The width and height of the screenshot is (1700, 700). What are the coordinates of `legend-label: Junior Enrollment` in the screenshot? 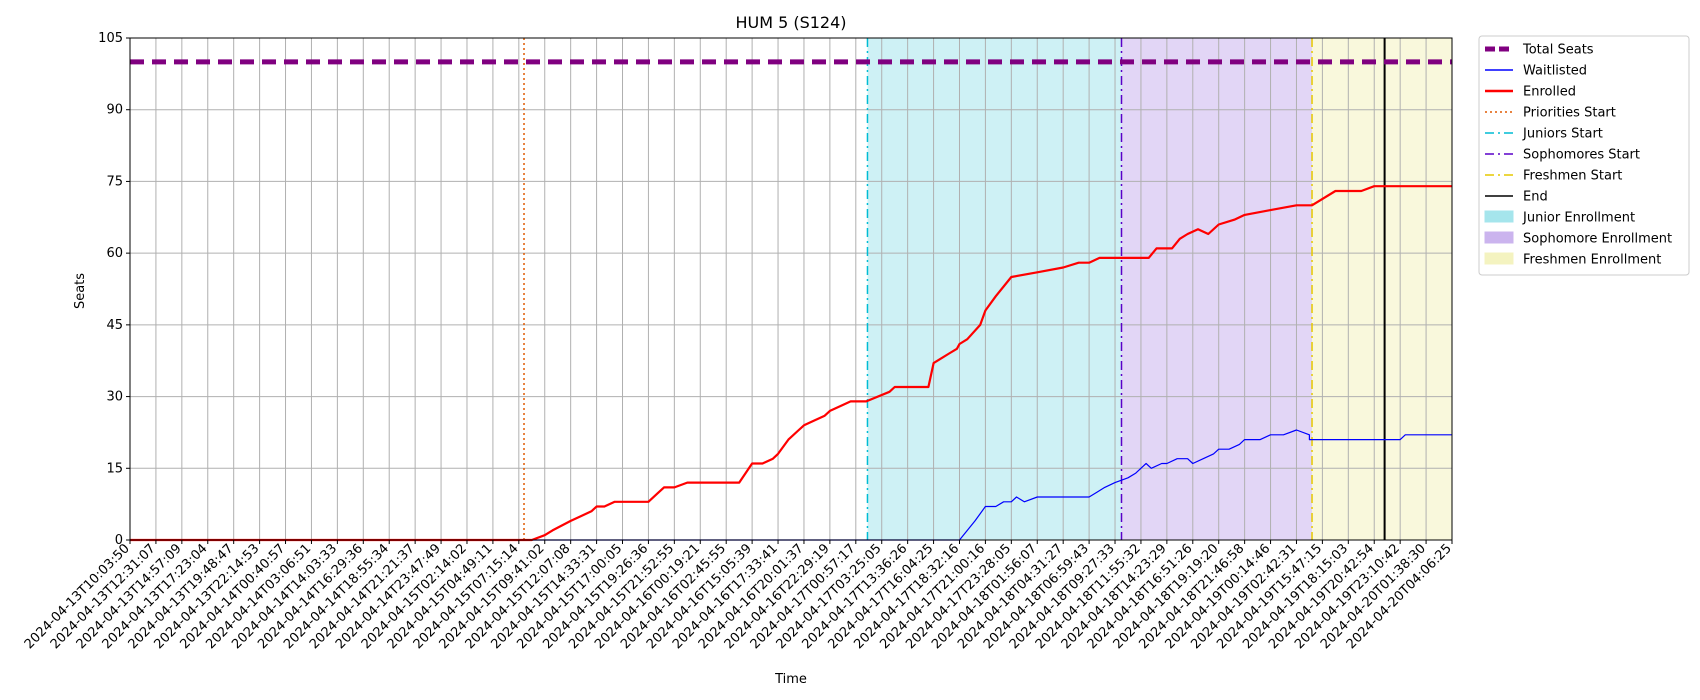 It's located at (1578, 218).